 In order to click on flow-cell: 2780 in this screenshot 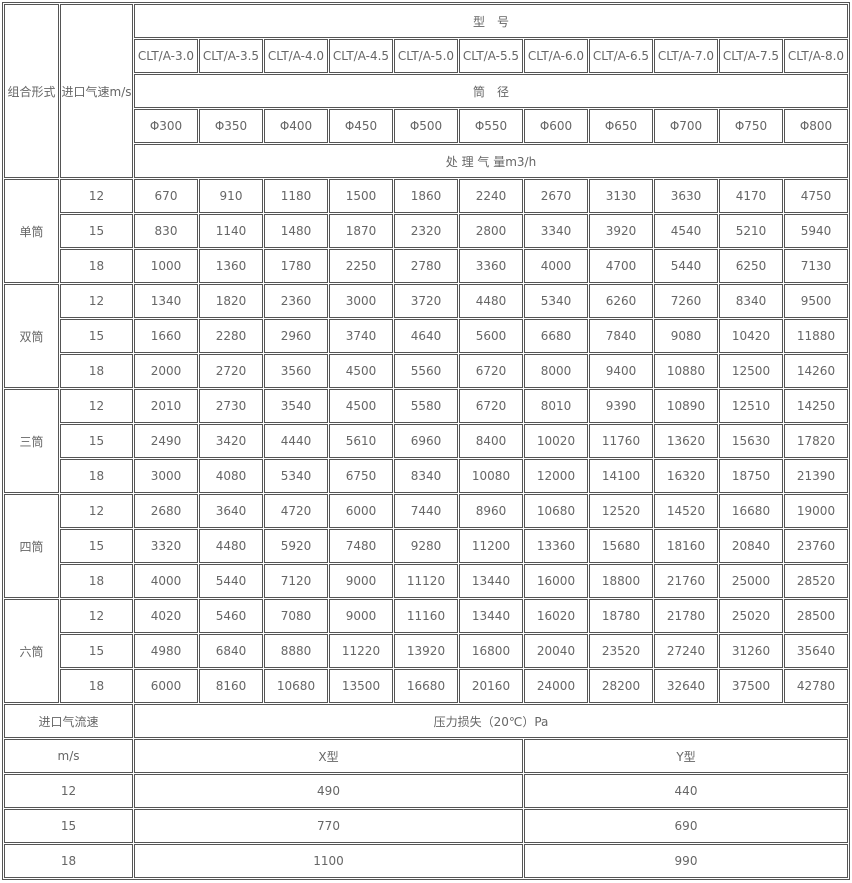, I will do `click(426, 266)`.